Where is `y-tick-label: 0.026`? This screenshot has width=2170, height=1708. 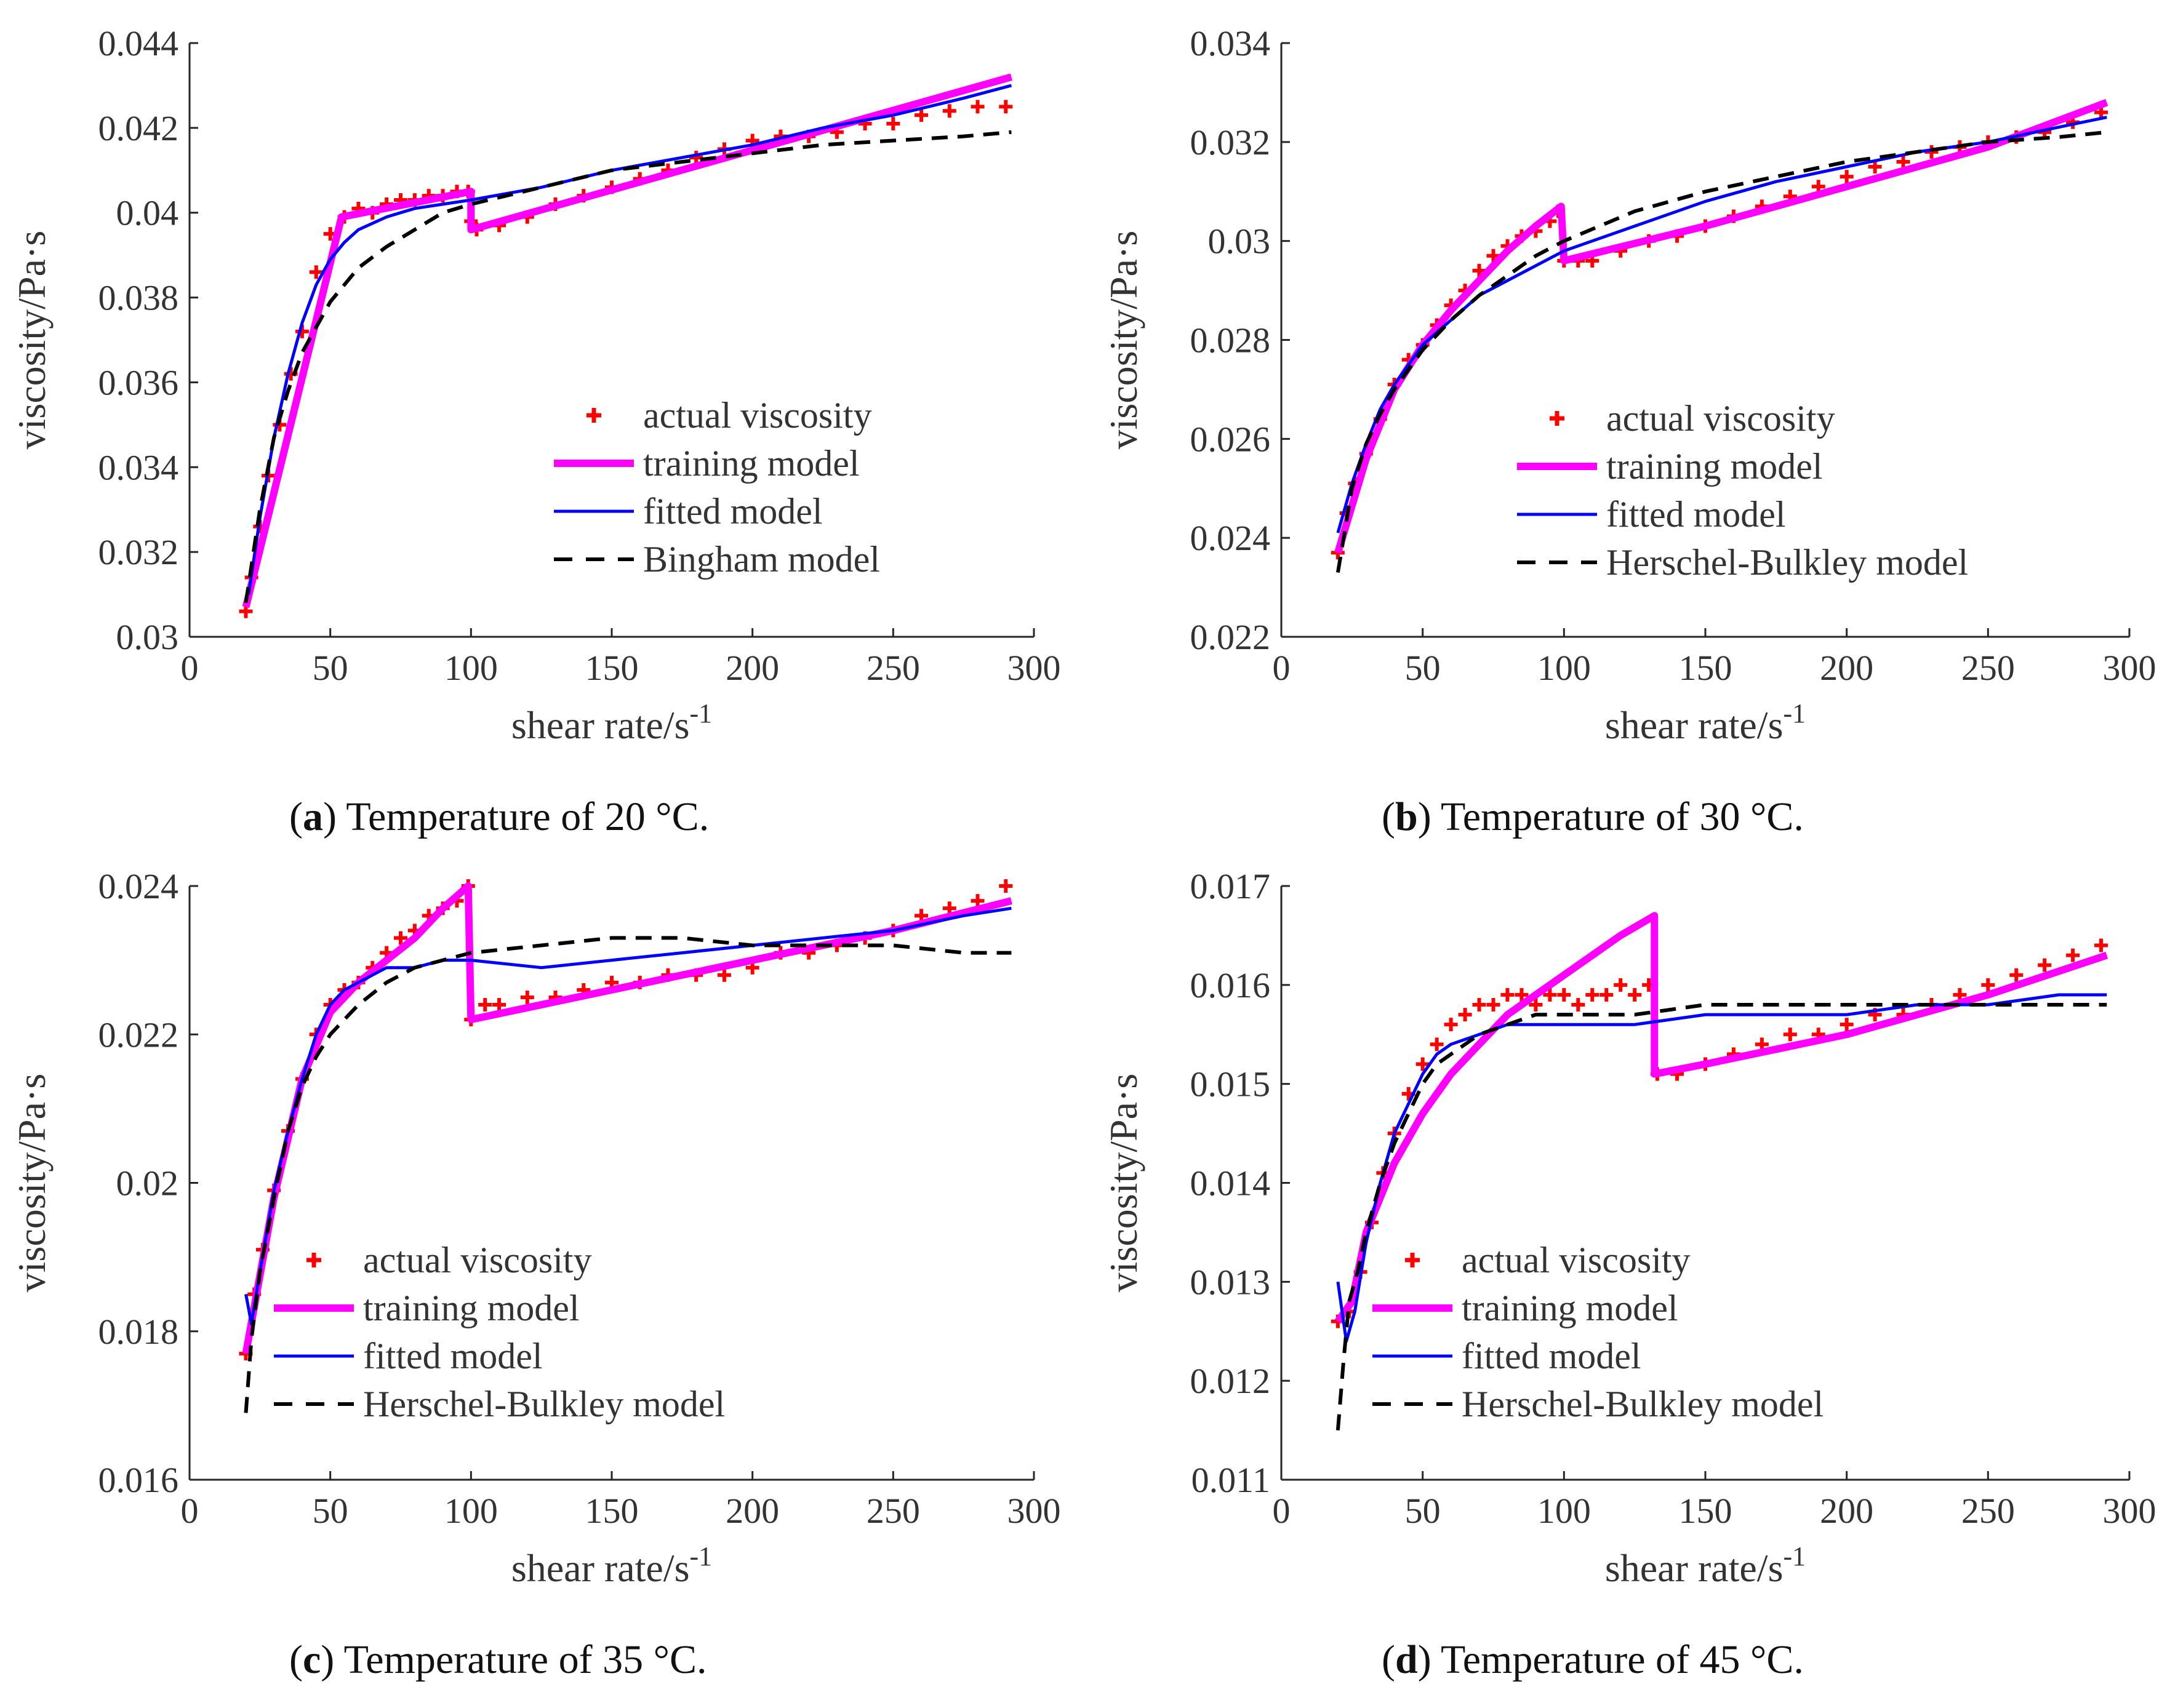 y-tick-label: 0.026 is located at coordinates (1230, 439).